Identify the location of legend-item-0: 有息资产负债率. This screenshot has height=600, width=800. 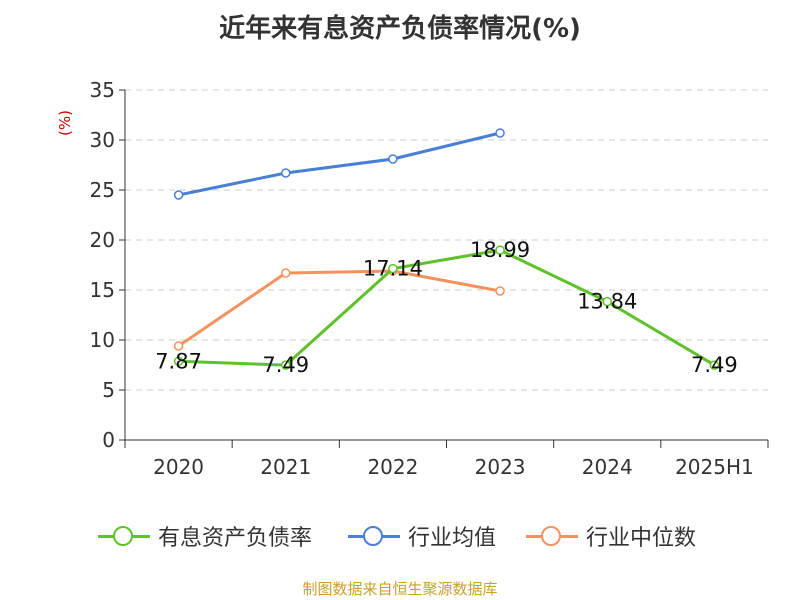
(205, 536).